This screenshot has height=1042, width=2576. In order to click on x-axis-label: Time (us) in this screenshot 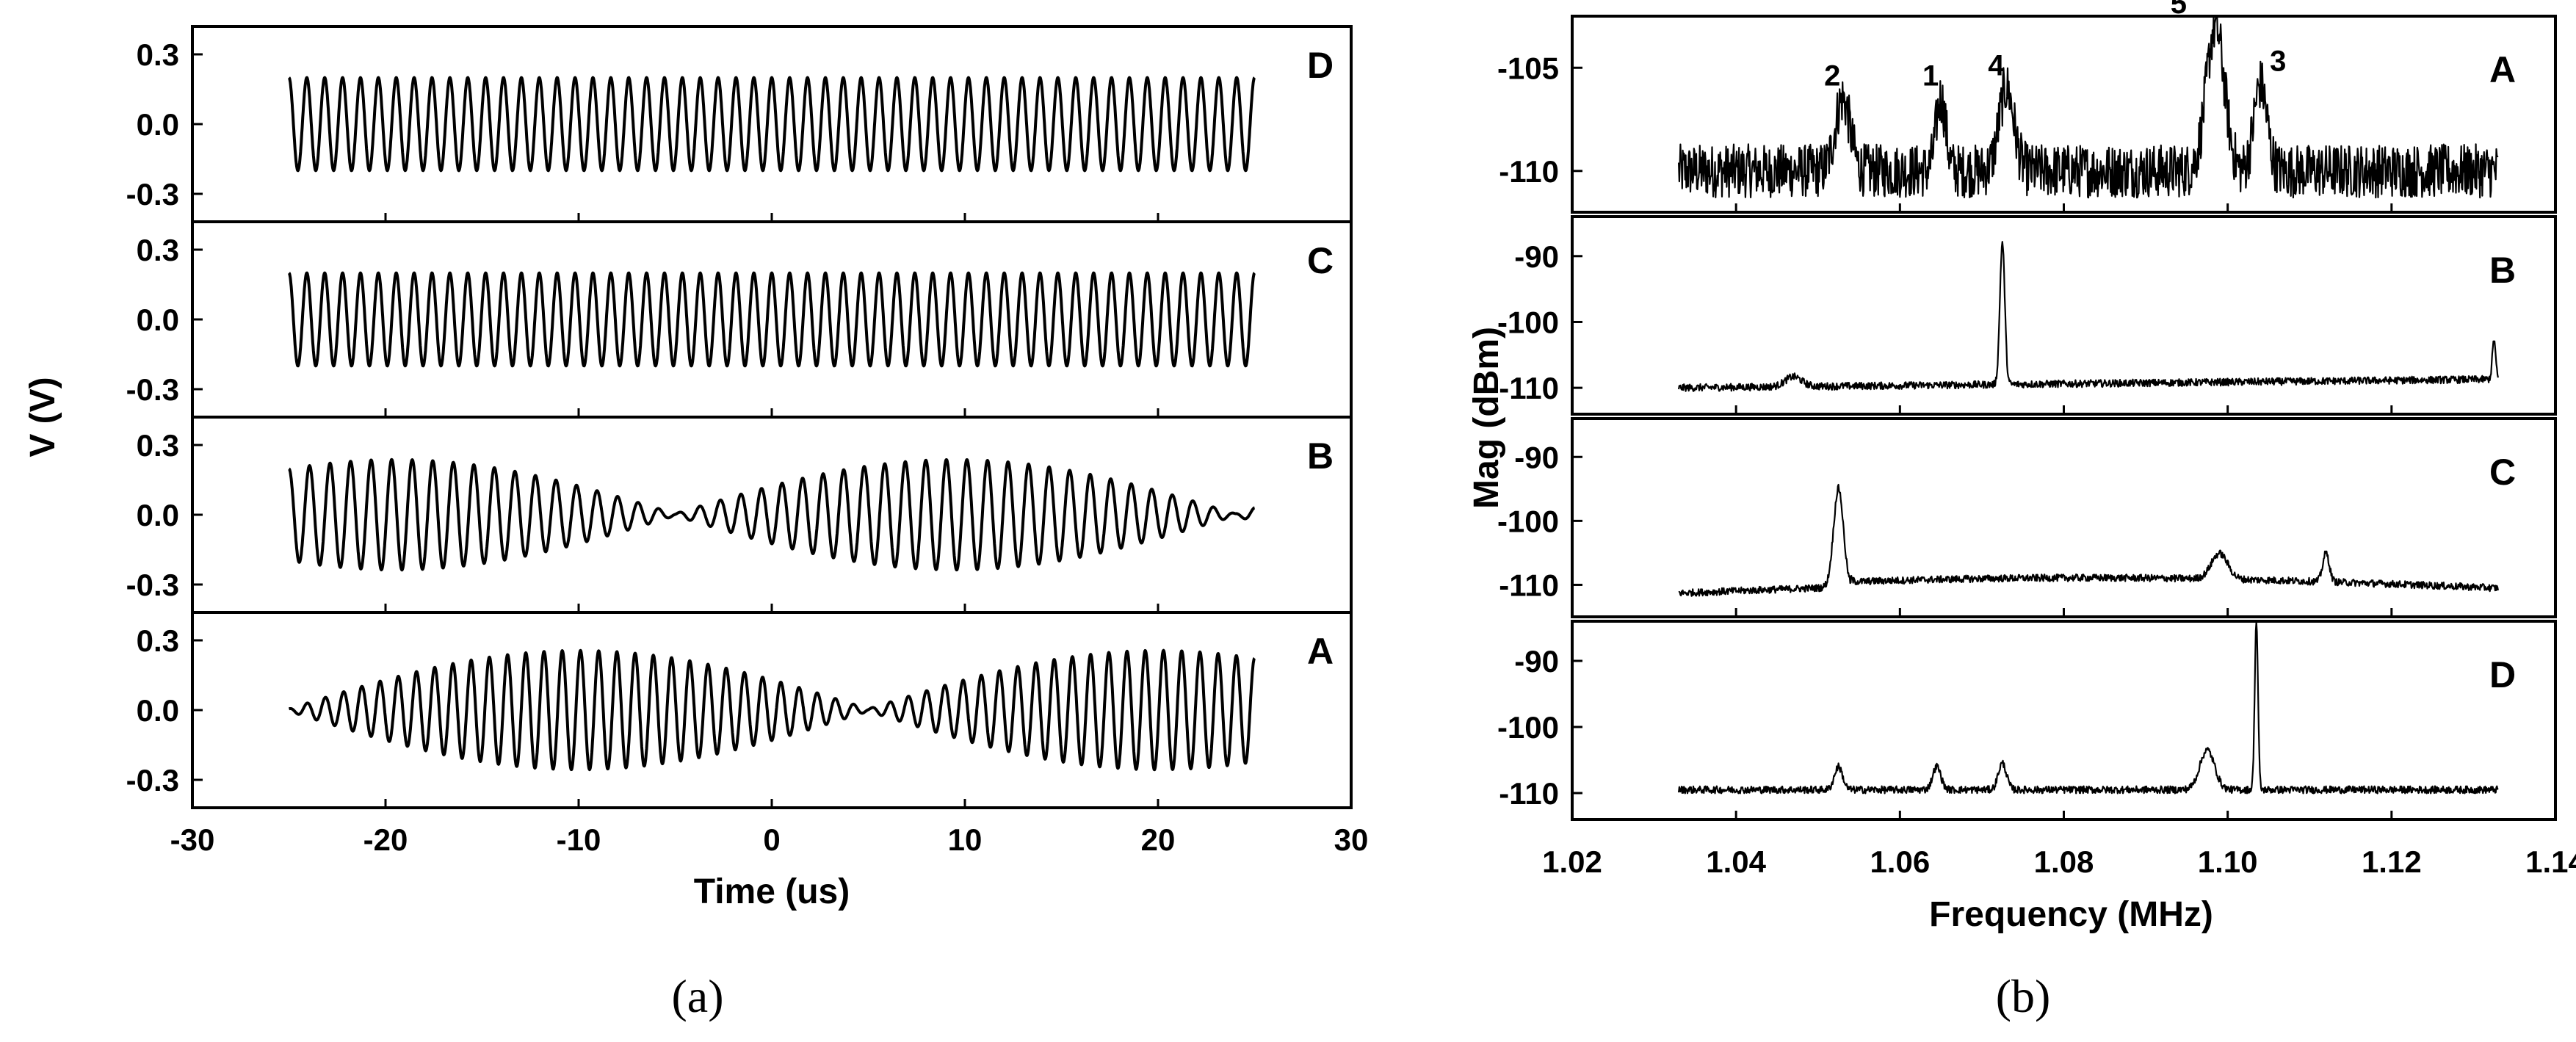, I will do `click(772, 891)`.